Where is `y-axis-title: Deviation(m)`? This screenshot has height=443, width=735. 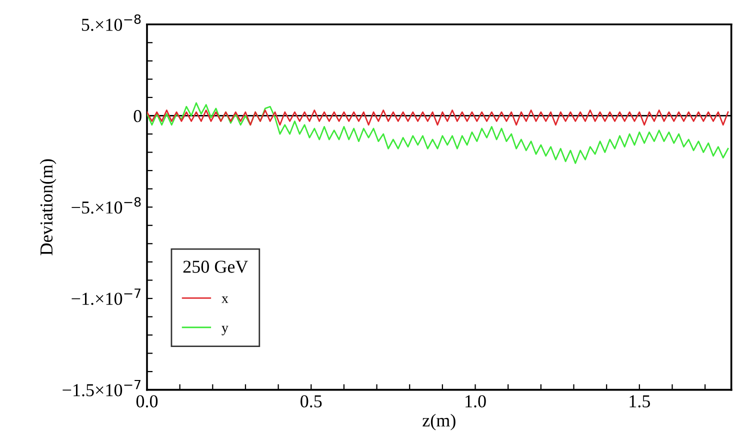
y-axis-title: Deviation(m) is located at coordinates (48, 207).